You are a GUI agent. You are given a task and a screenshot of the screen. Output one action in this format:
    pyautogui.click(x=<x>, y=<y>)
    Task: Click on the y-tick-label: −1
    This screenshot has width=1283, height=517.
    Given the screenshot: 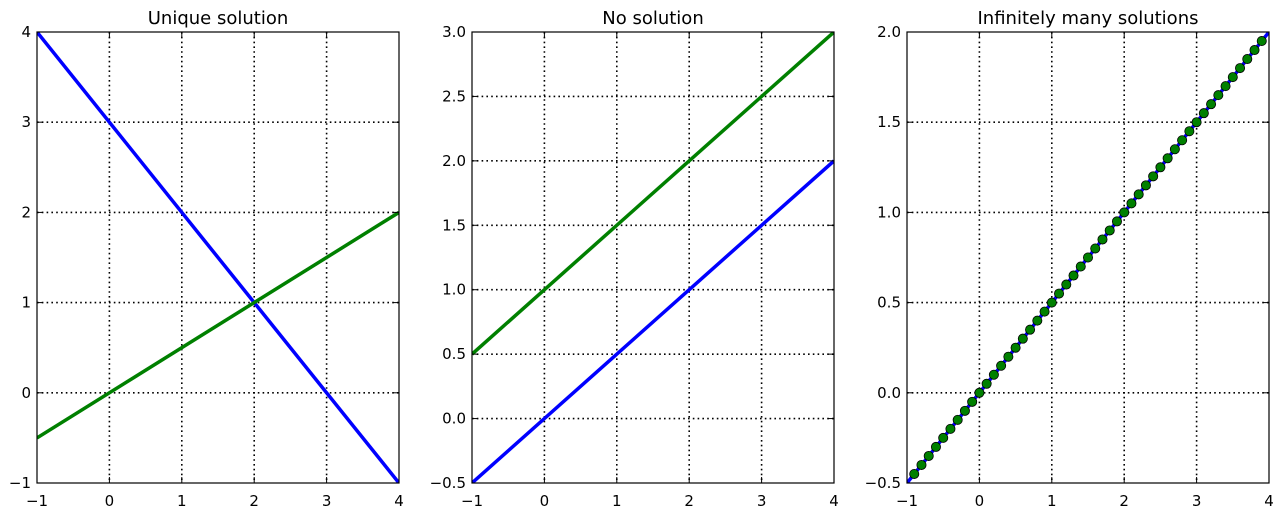 What is the action you would take?
    pyautogui.click(x=20, y=483)
    